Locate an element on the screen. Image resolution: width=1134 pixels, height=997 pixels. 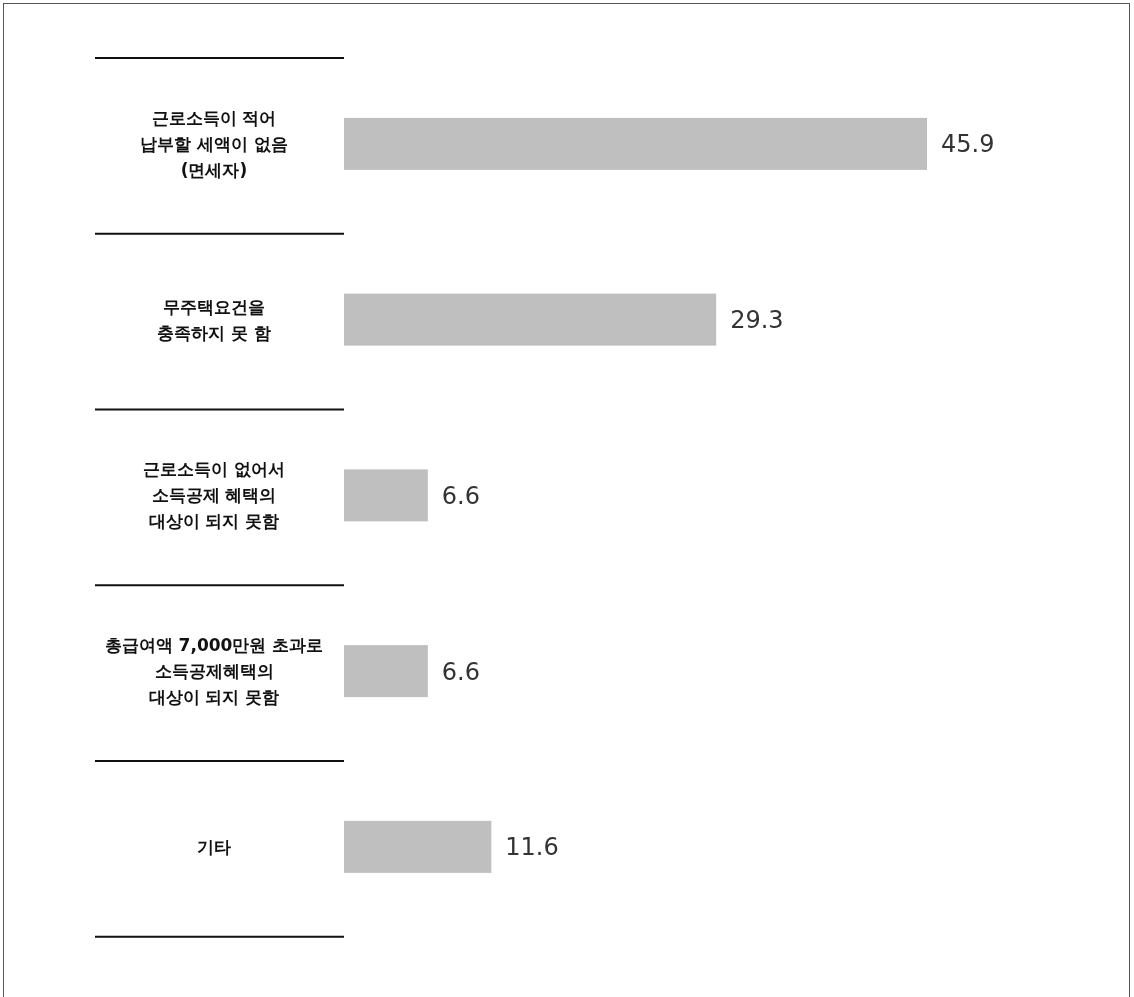
data-label: 45.9 is located at coordinates (968, 144).